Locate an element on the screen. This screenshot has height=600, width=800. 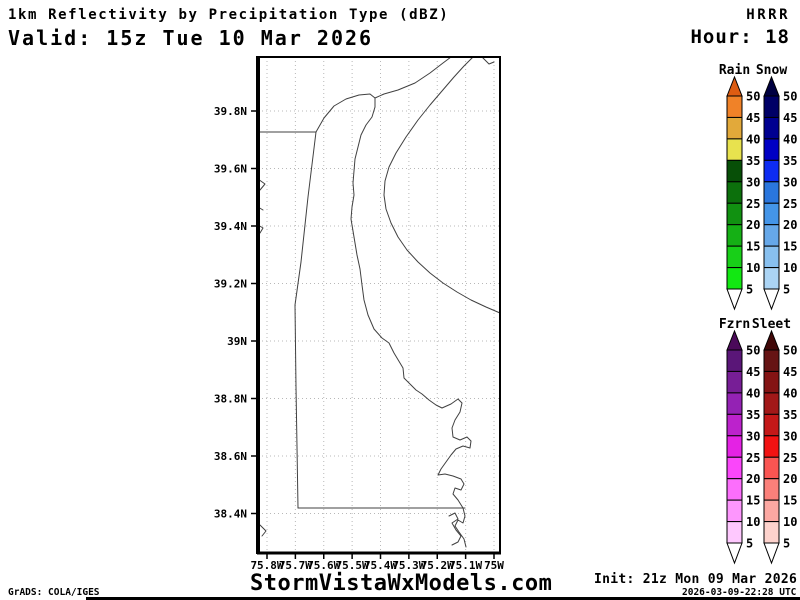
colorbar-title: Rain is located at coordinates (734, 70).